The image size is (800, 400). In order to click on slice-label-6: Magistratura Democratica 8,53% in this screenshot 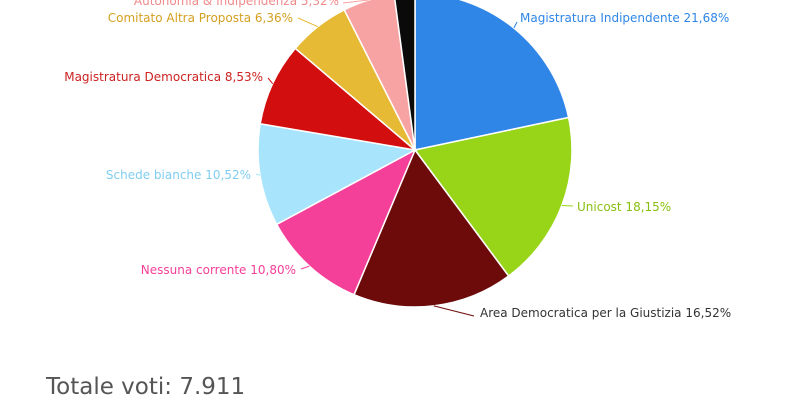, I will do `click(163, 77)`.